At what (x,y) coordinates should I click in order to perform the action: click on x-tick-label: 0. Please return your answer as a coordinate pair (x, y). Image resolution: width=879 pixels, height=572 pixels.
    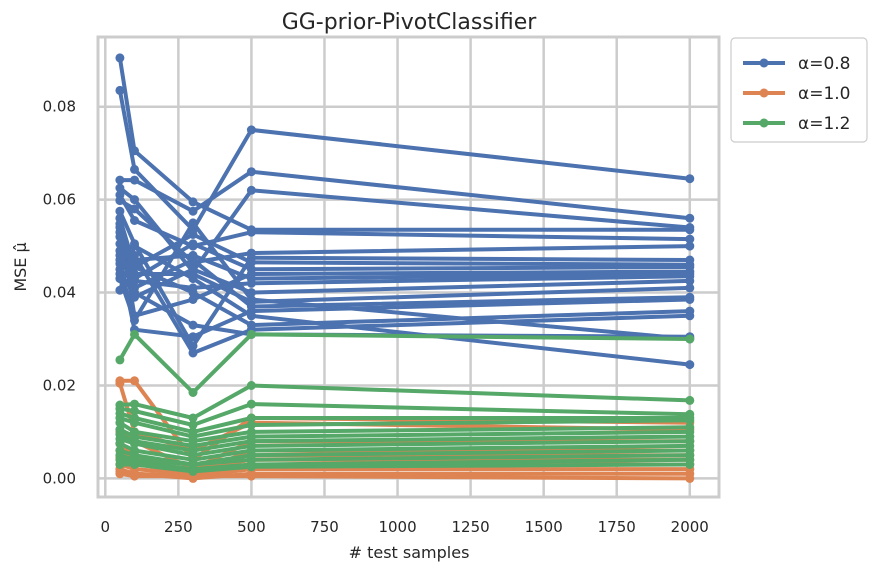
    Looking at the image, I should click on (106, 527).